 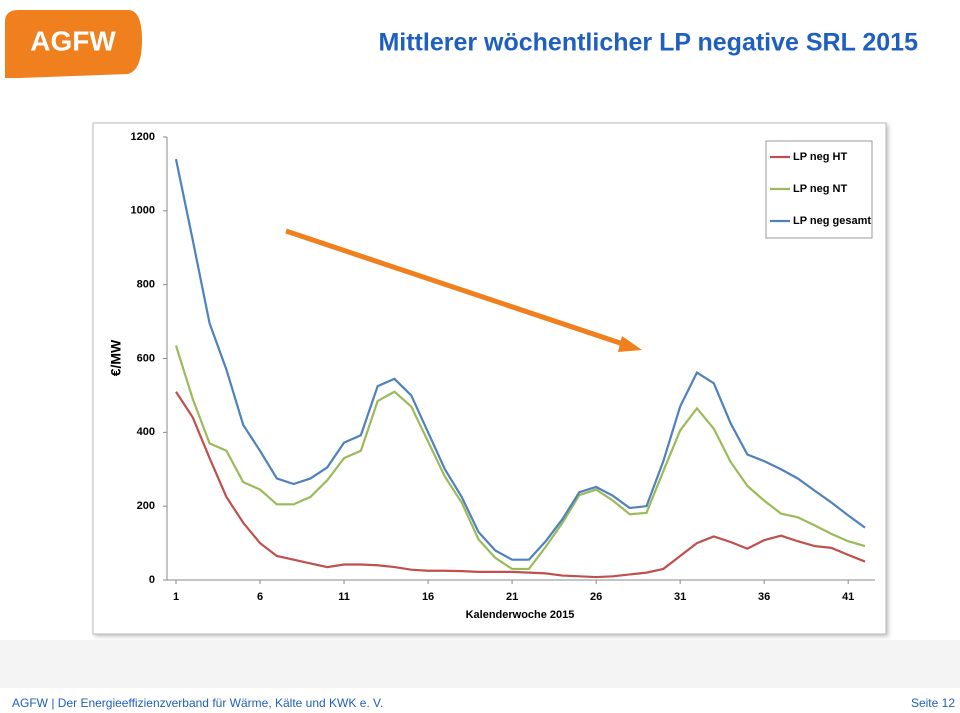 I want to click on legend-label: LP neg gesamt, so click(x=832, y=221).